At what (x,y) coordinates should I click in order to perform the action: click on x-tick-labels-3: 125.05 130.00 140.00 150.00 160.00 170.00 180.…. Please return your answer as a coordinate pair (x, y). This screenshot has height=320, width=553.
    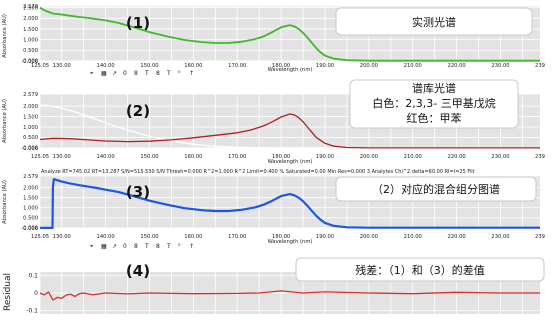
    Looking at the image, I should click on (288, 237).